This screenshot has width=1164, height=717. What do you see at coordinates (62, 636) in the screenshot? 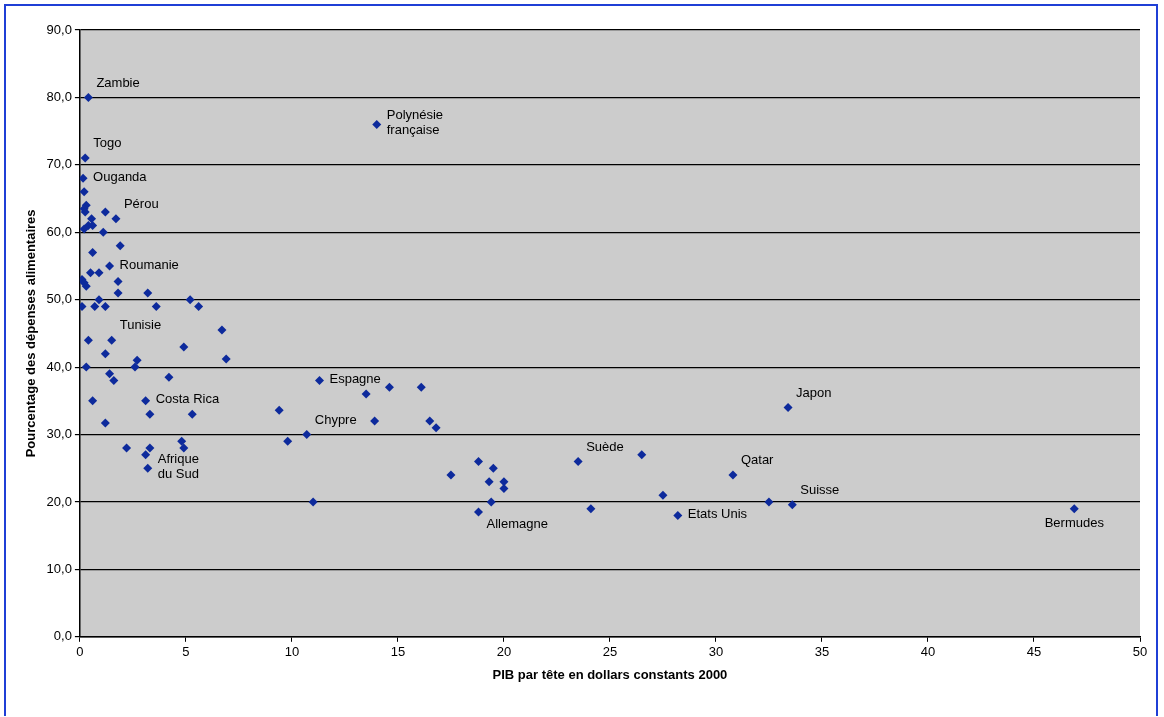
I see `y-tick-label: 0,0` at bounding box center [62, 636].